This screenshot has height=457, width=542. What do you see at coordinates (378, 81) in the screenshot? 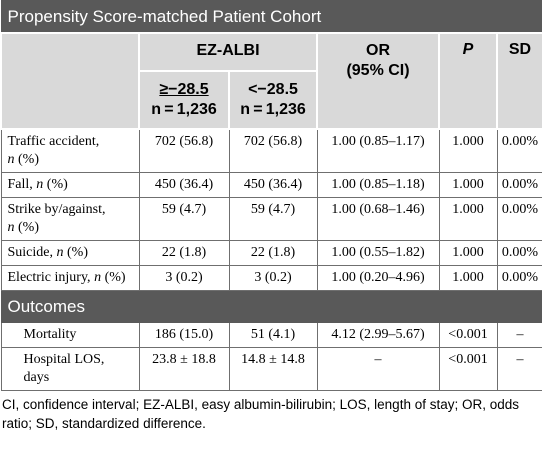
I see `header-or: OR (95% CI)` at bounding box center [378, 81].